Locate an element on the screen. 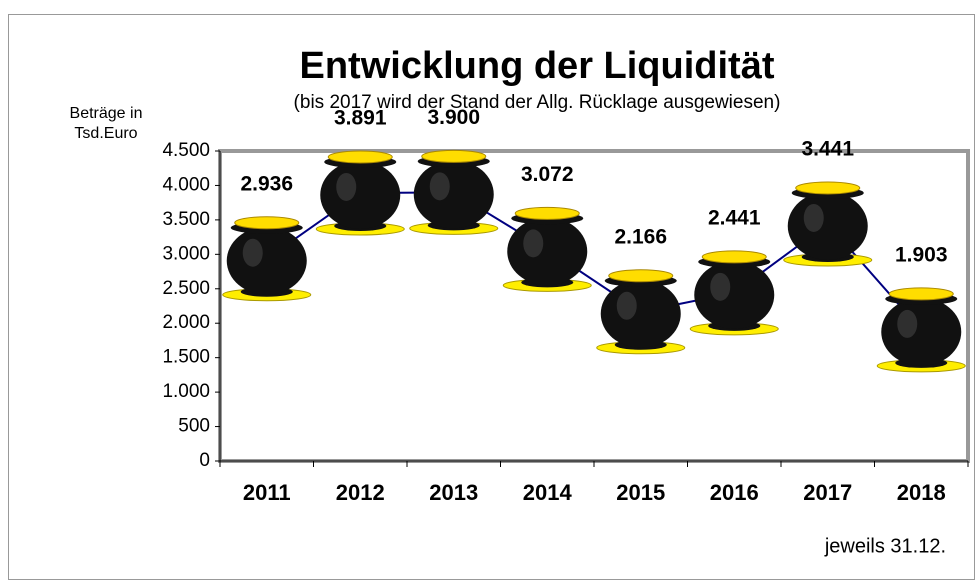 The height and width of the screenshot is (581, 980). x-tick-label: 2012 is located at coordinates (360, 492).